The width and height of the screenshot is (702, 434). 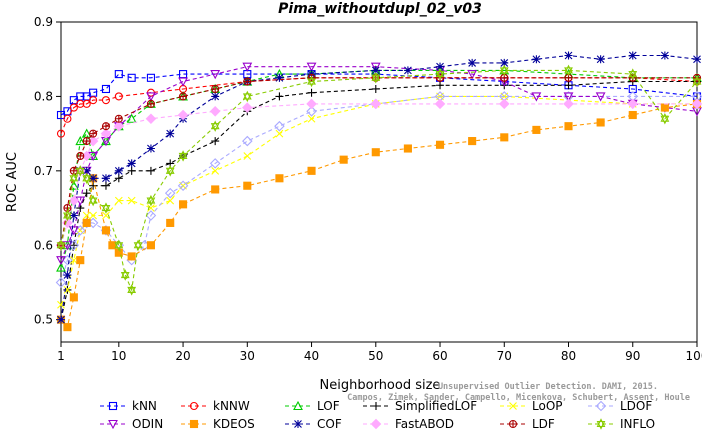 What do you see at coordinates (379, 352) in the screenshot?
I see `x-axis: 1 10 20 30 40 50 60 70 80 90 100` at bounding box center [379, 352].